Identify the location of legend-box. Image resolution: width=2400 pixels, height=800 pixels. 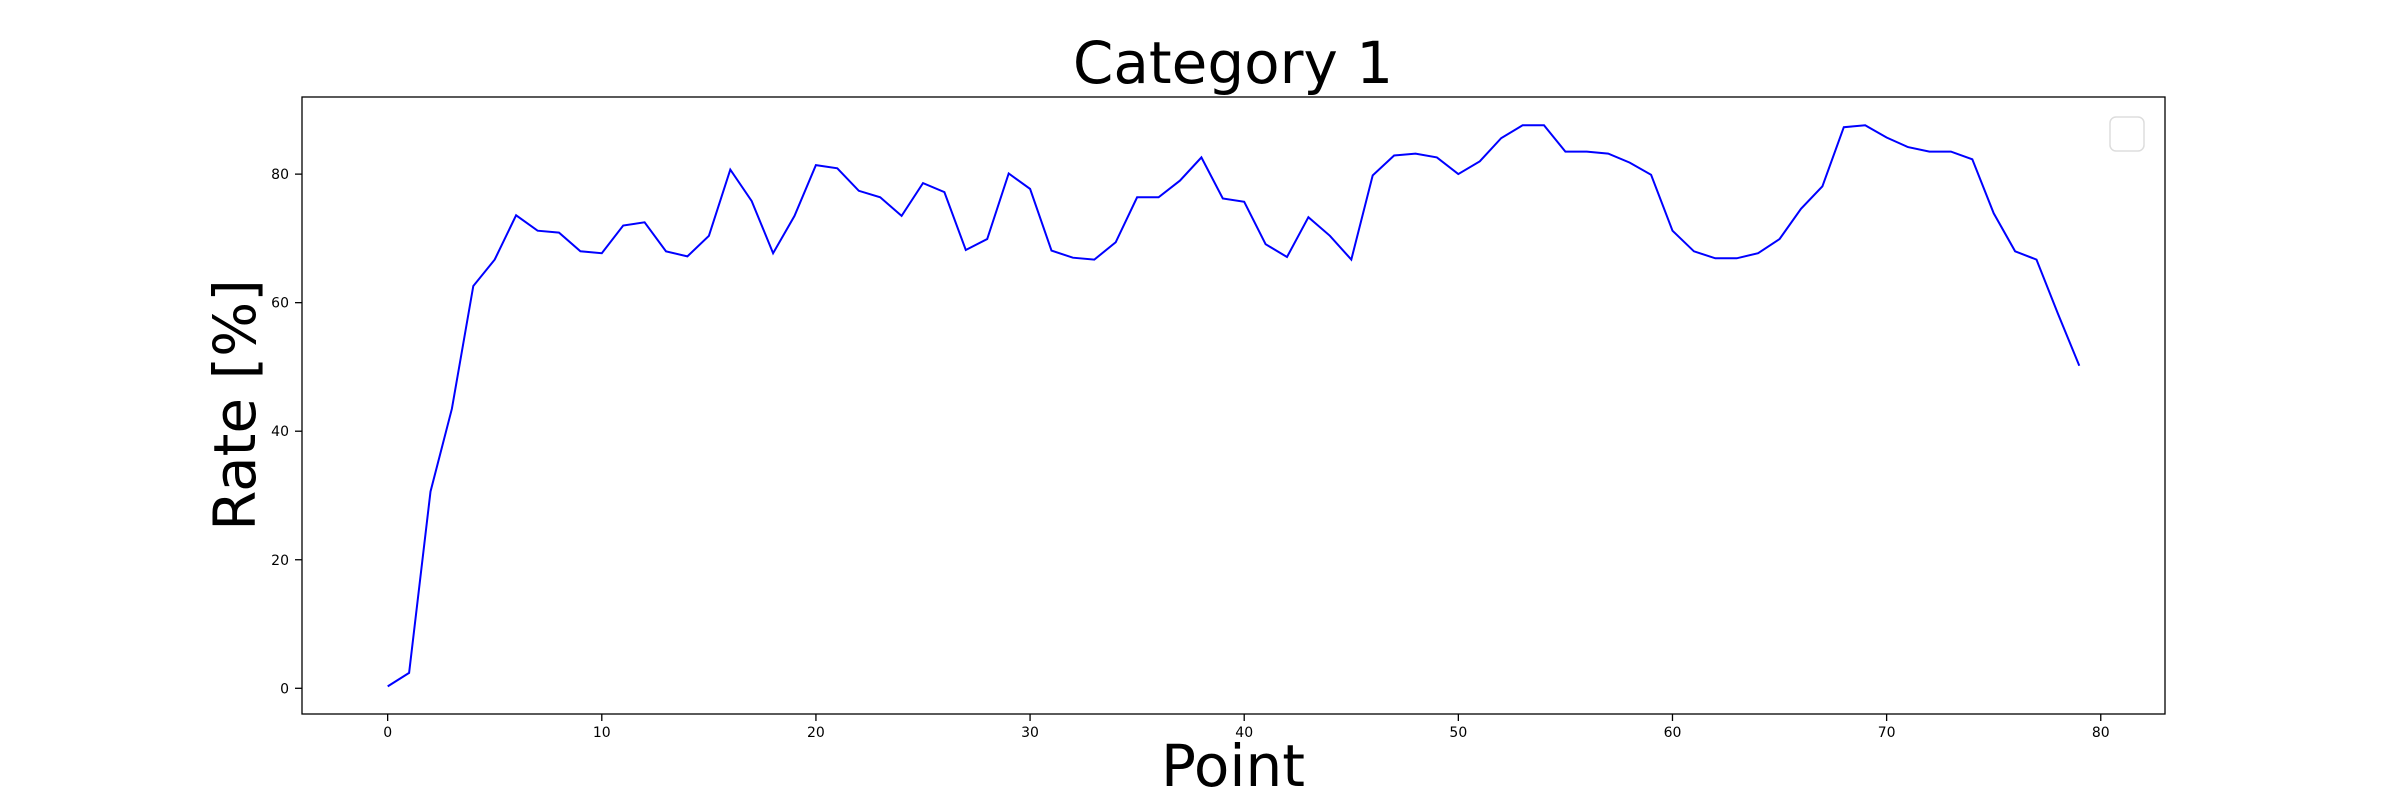
(2127, 134).